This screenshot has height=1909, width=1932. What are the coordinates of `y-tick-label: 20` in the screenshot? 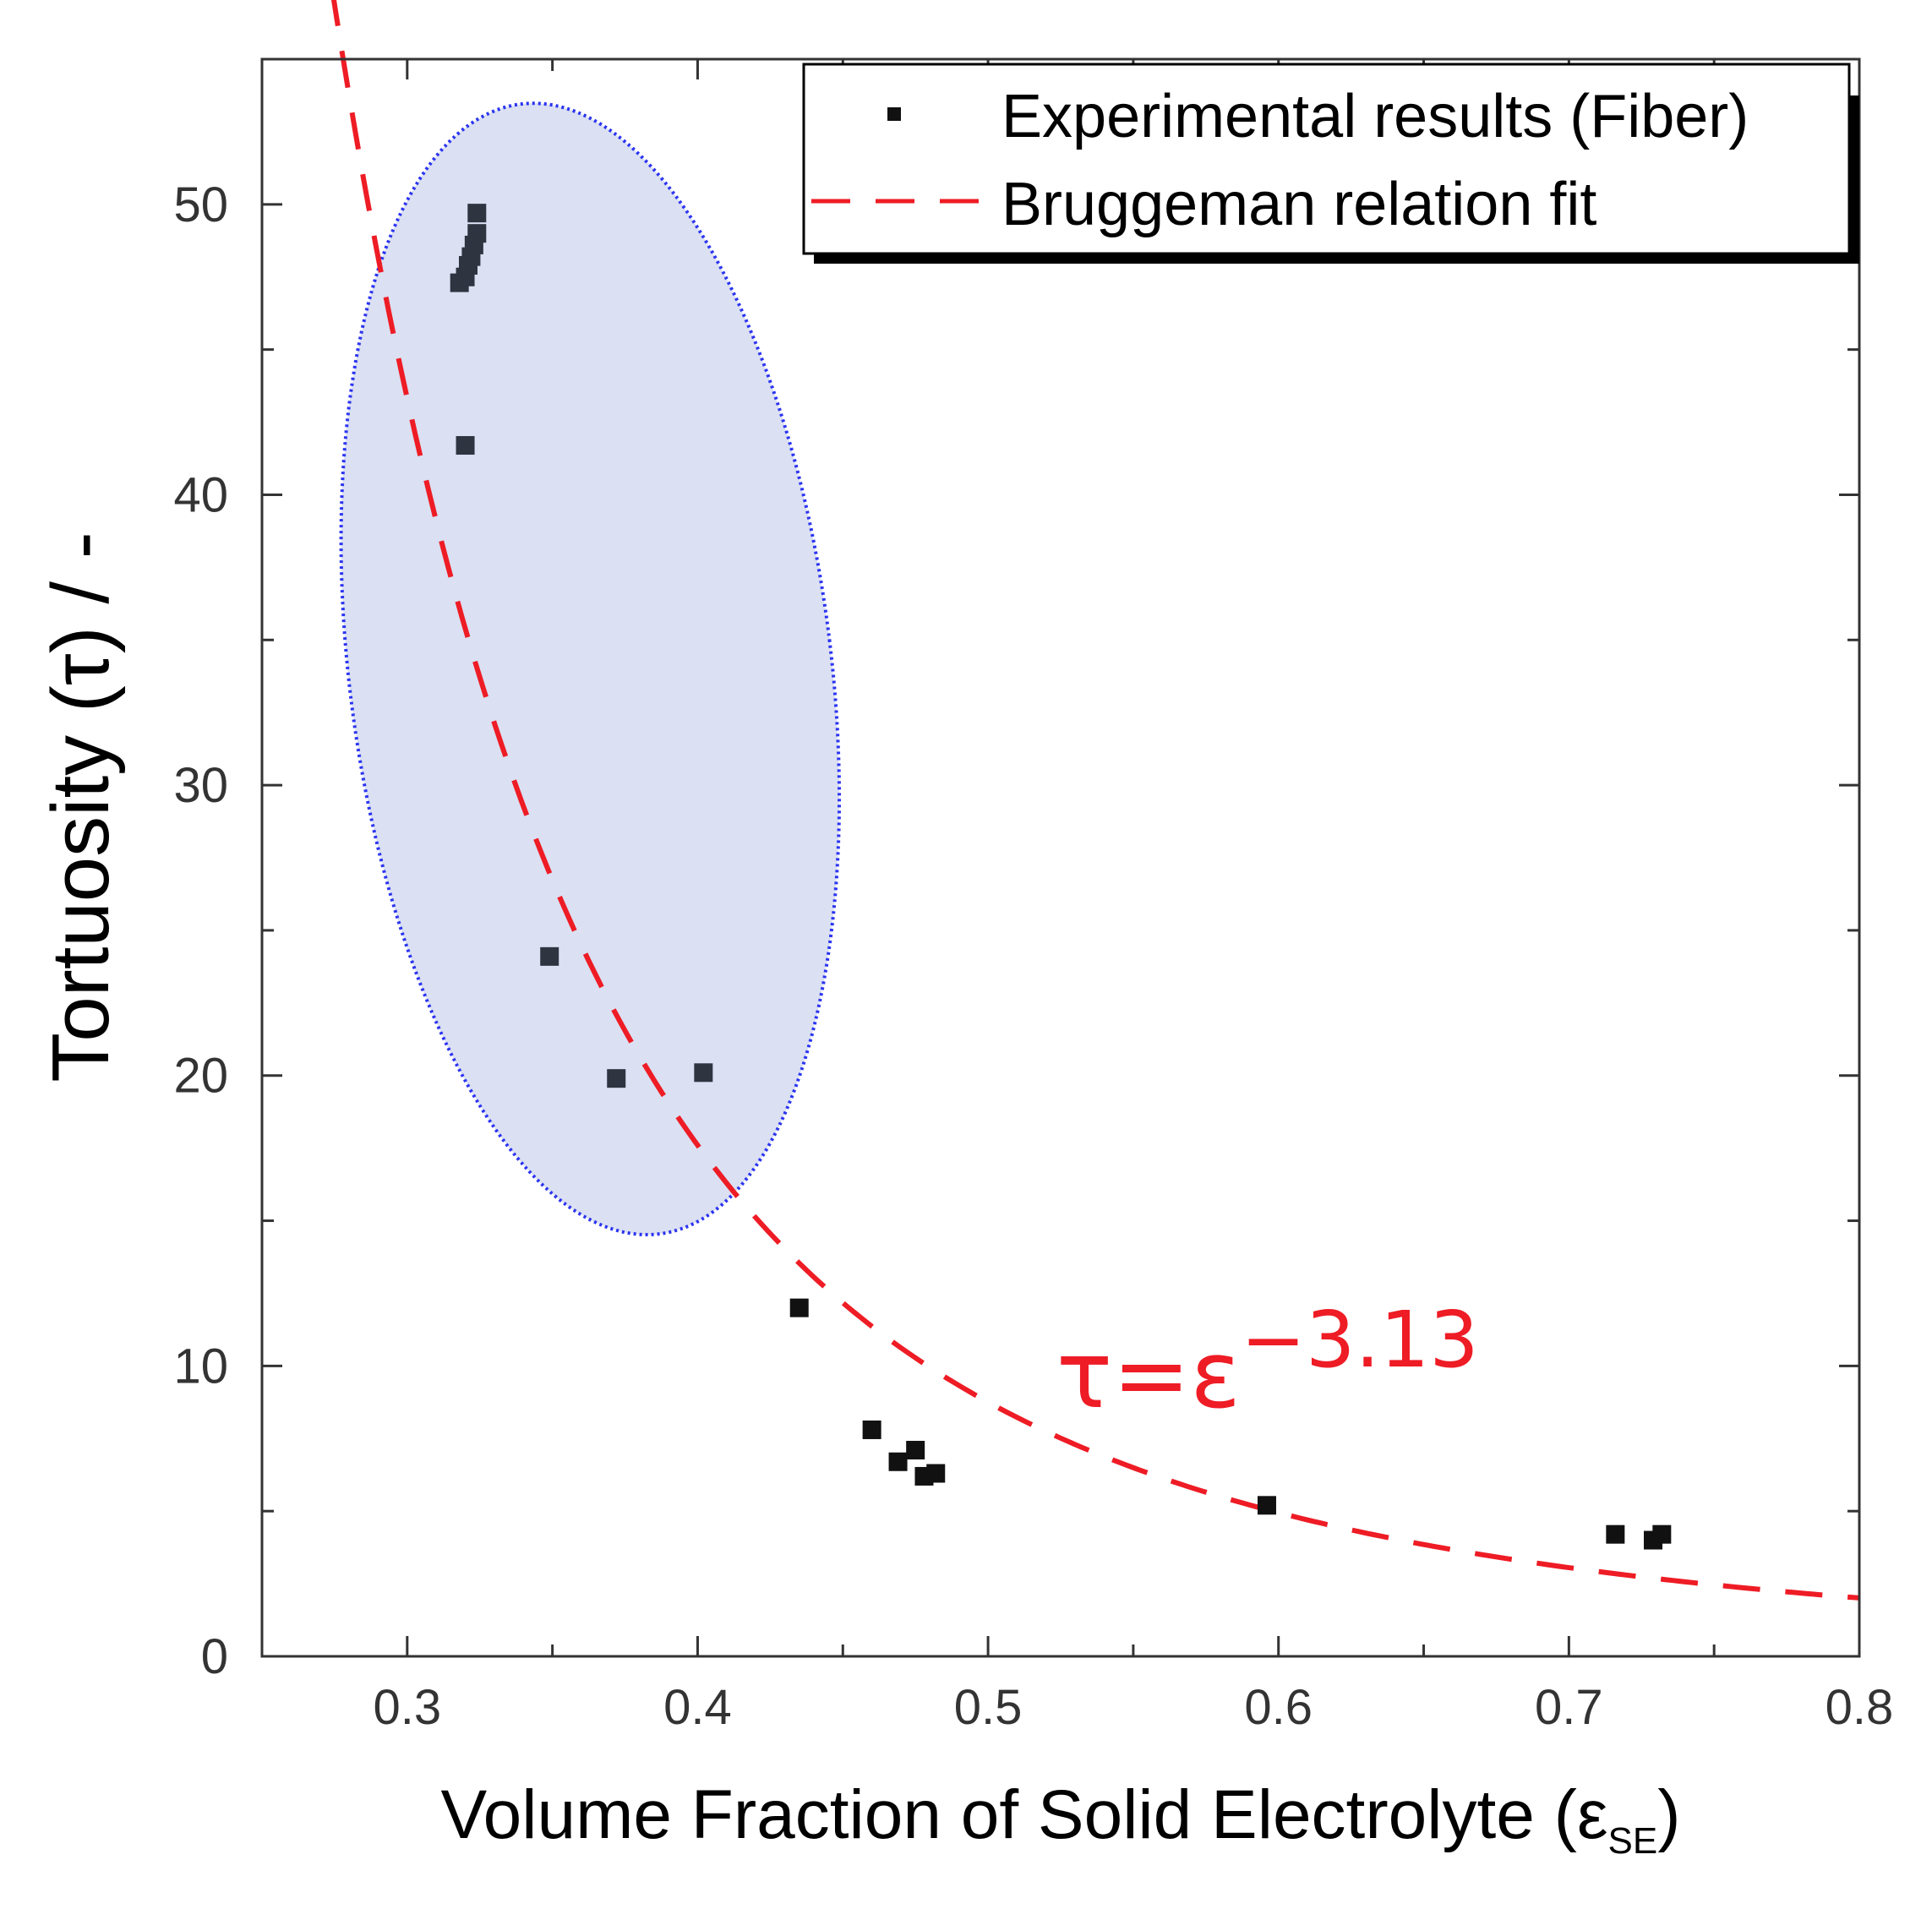 It's located at (200, 1076).